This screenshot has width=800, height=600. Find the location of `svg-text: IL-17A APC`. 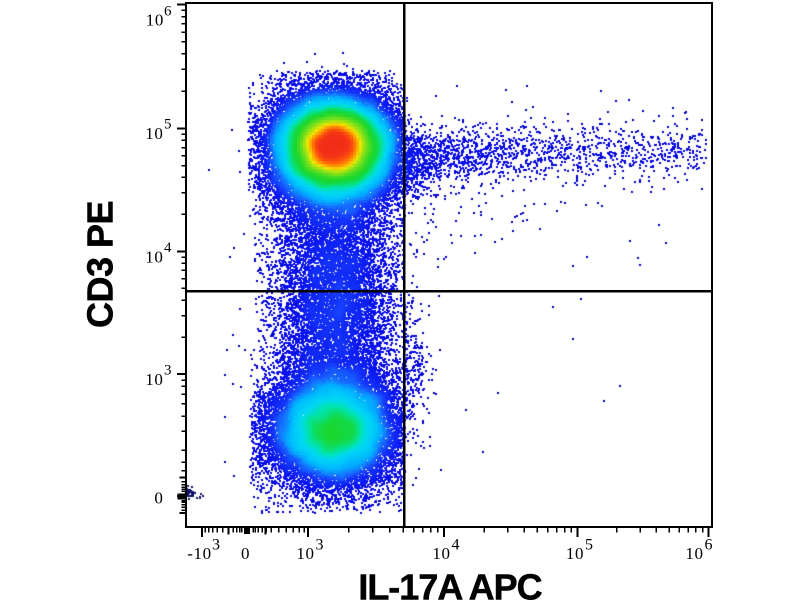

svg-text: IL-17A APC is located at coordinates (450, 583).